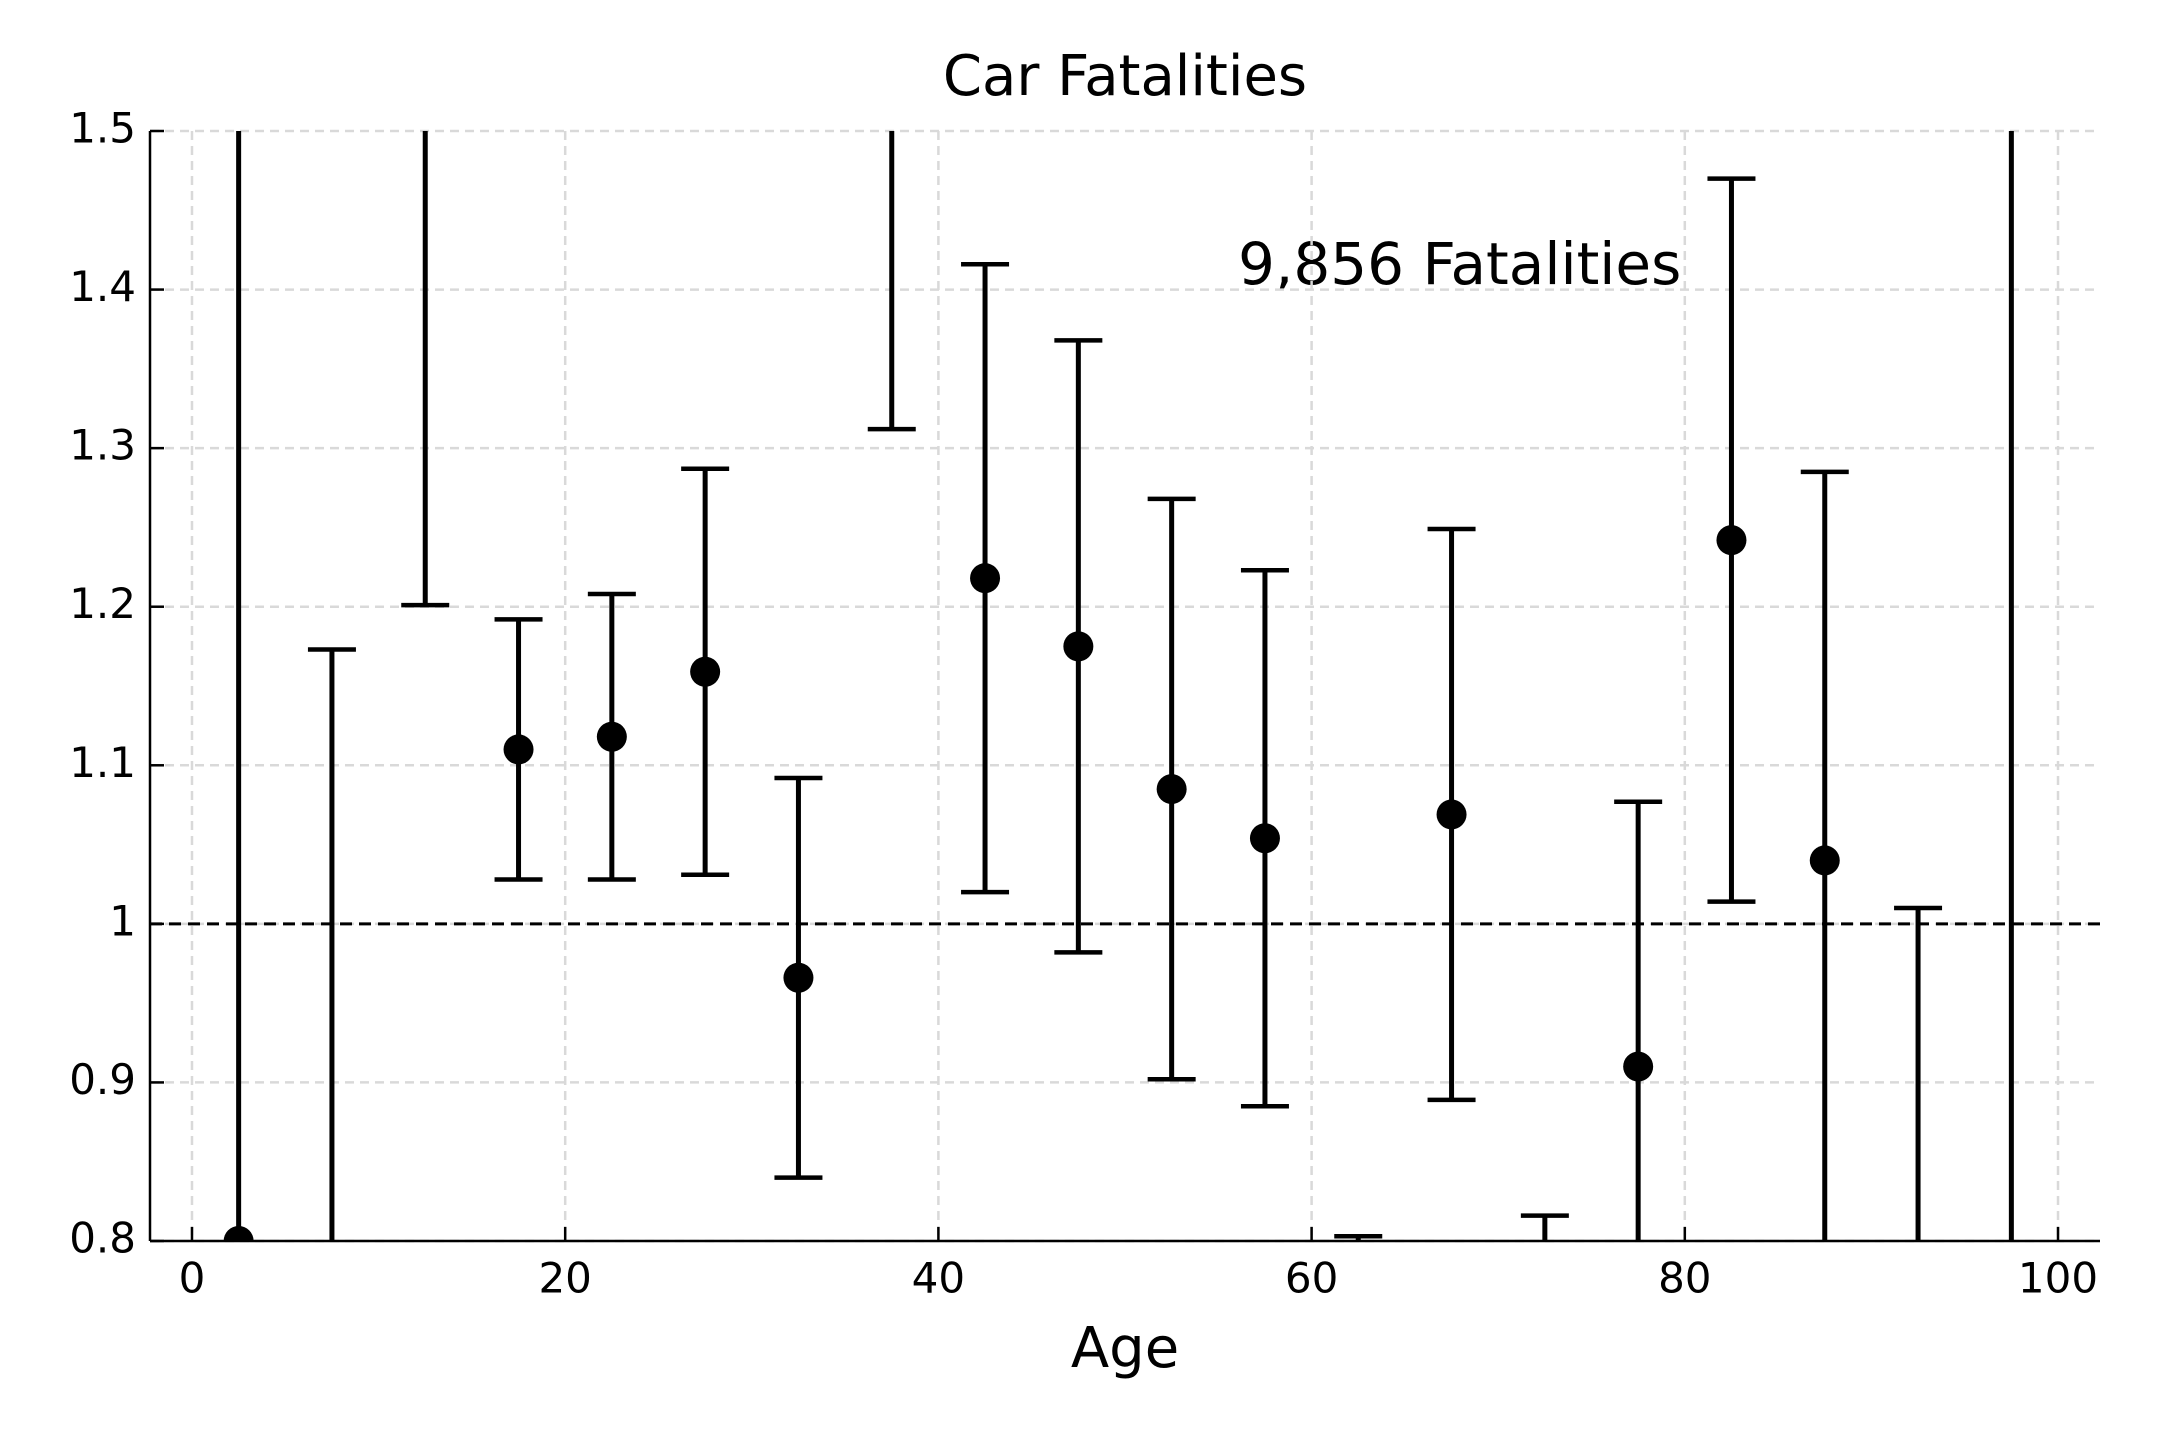 Image resolution: width=2160 pixels, height=1440 pixels. I want to click on annotation: 9,856 Fatalities, so click(1459, 264).